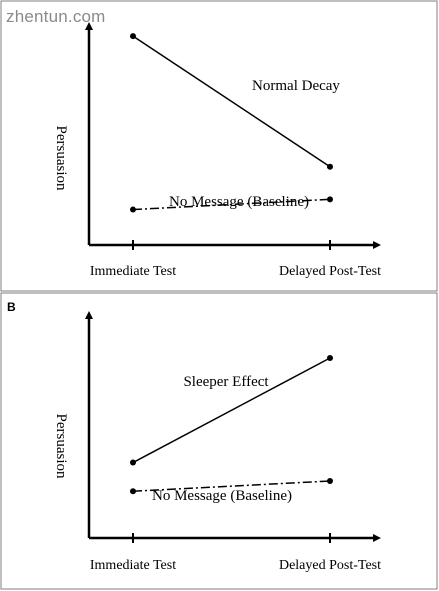  Describe the element at coordinates (11, 307) in the screenshot. I see `panel-b-letter: B` at that location.